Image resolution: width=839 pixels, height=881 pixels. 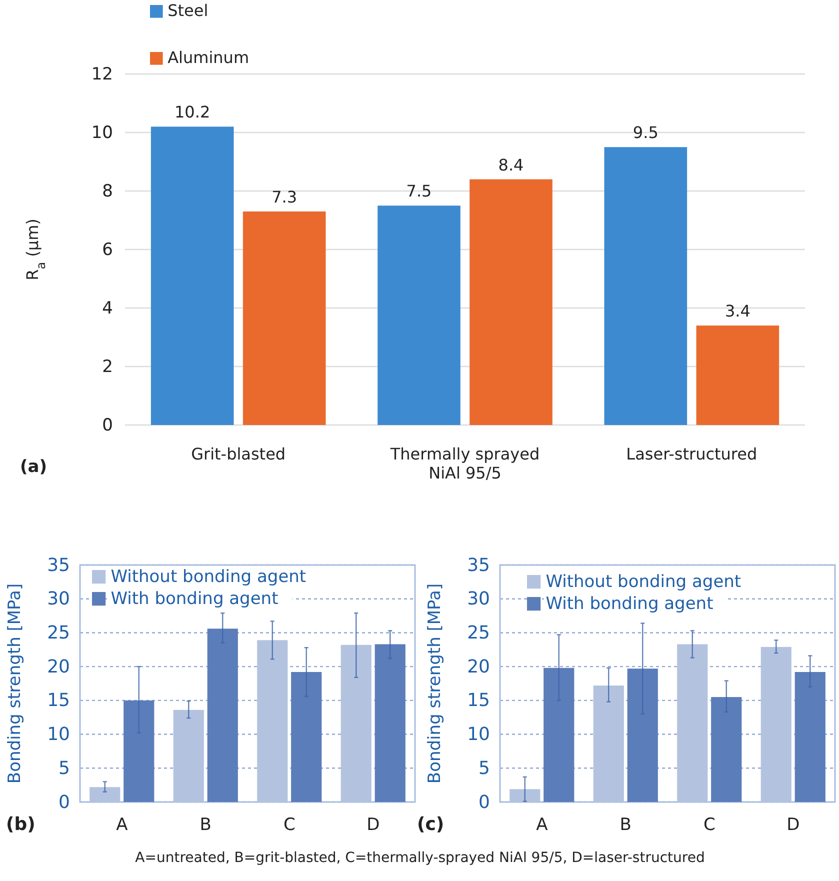 What do you see at coordinates (34, 467) in the screenshot?
I see `text: (a)` at bounding box center [34, 467].